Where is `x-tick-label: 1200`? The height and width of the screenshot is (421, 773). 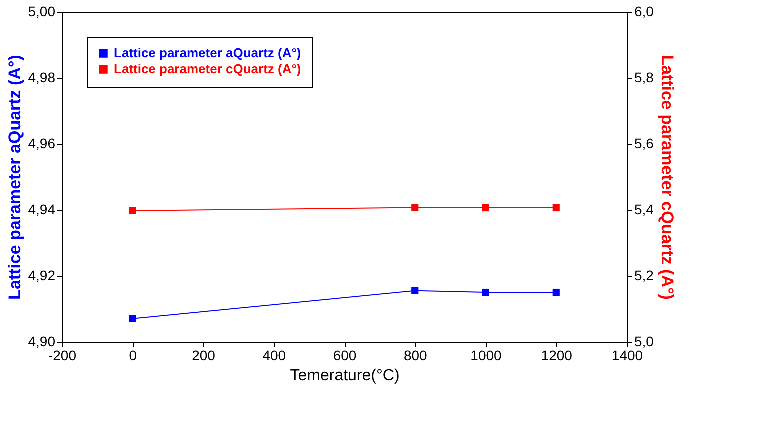 x-tick-label: 1200 is located at coordinates (557, 356).